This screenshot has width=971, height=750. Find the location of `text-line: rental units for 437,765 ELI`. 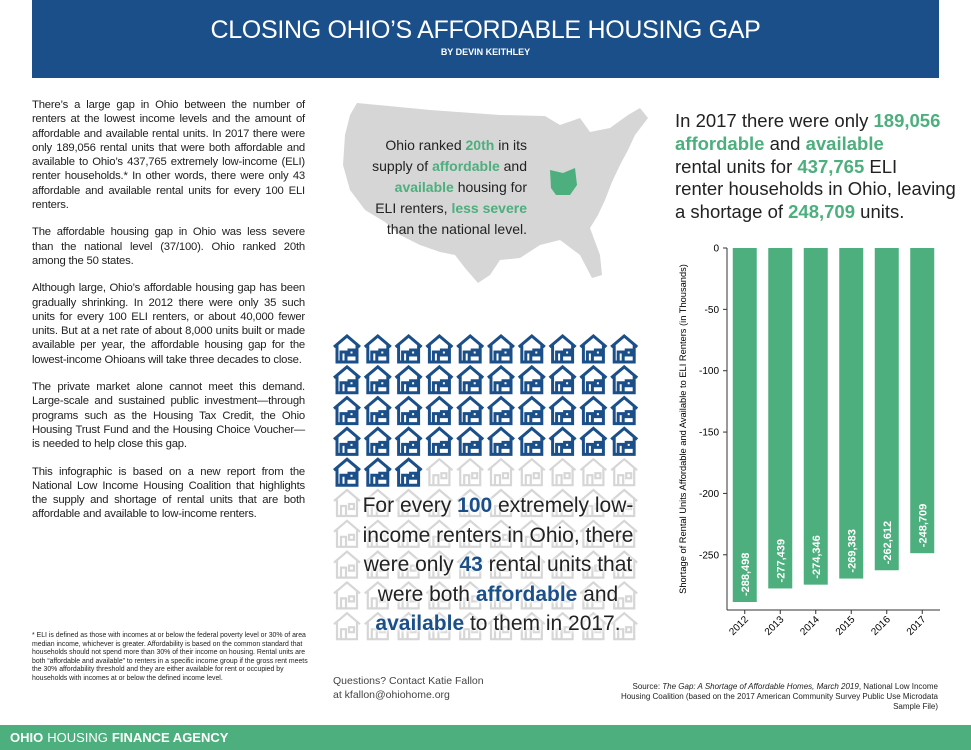

text-line: rental units for 437,765 ELI is located at coordinates (815, 167).